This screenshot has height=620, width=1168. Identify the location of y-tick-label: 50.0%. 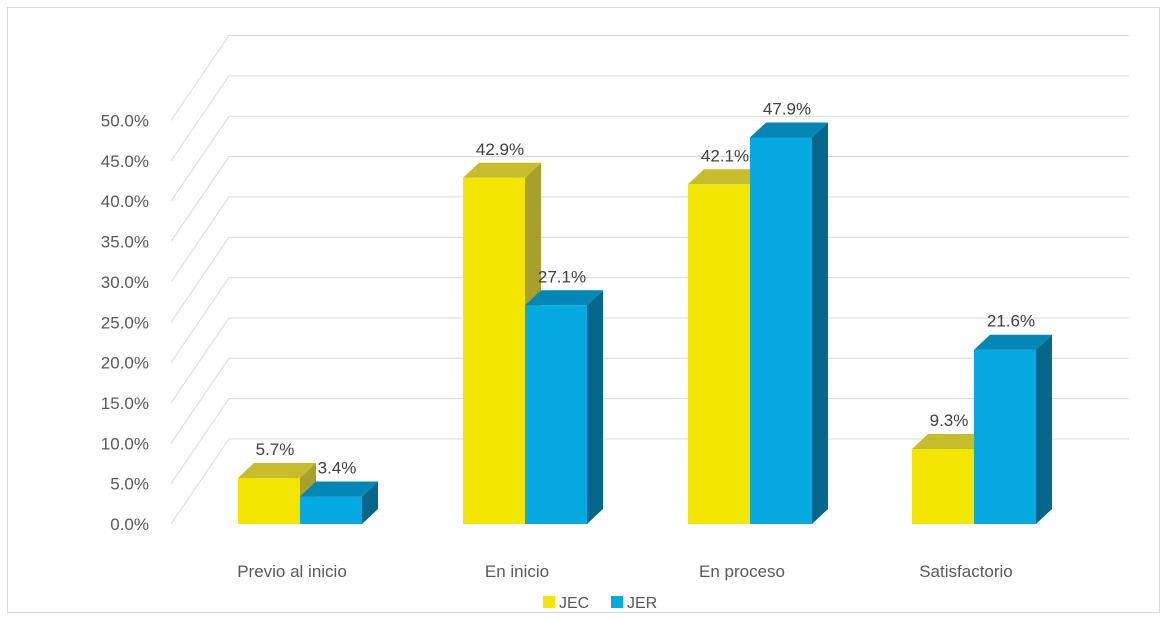
(125, 121).